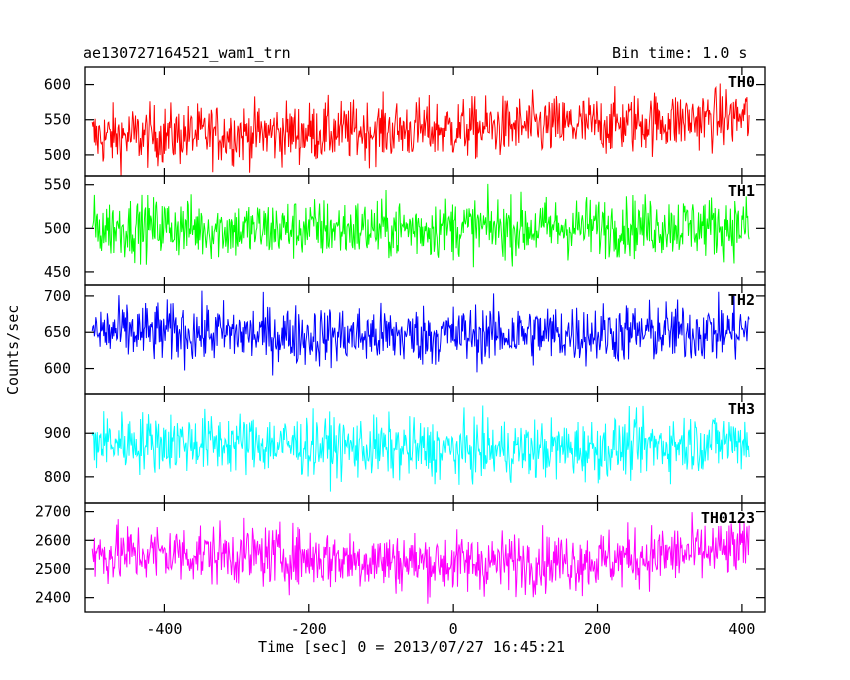  Describe the element at coordinates (741, 191) in the screenshot. I see `panel-label: TH1` at that location.